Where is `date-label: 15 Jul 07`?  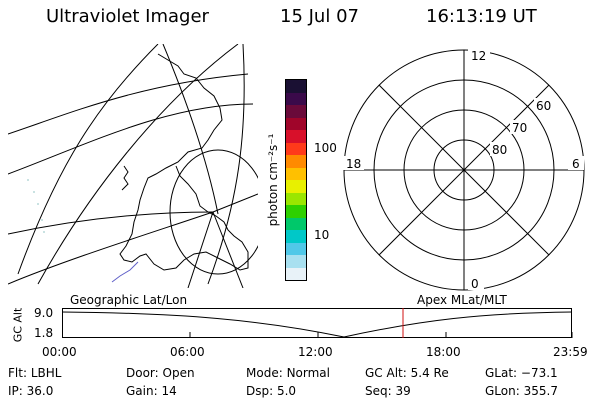 date-label: 15 Jul 07 is located at coordinates (319, 16).